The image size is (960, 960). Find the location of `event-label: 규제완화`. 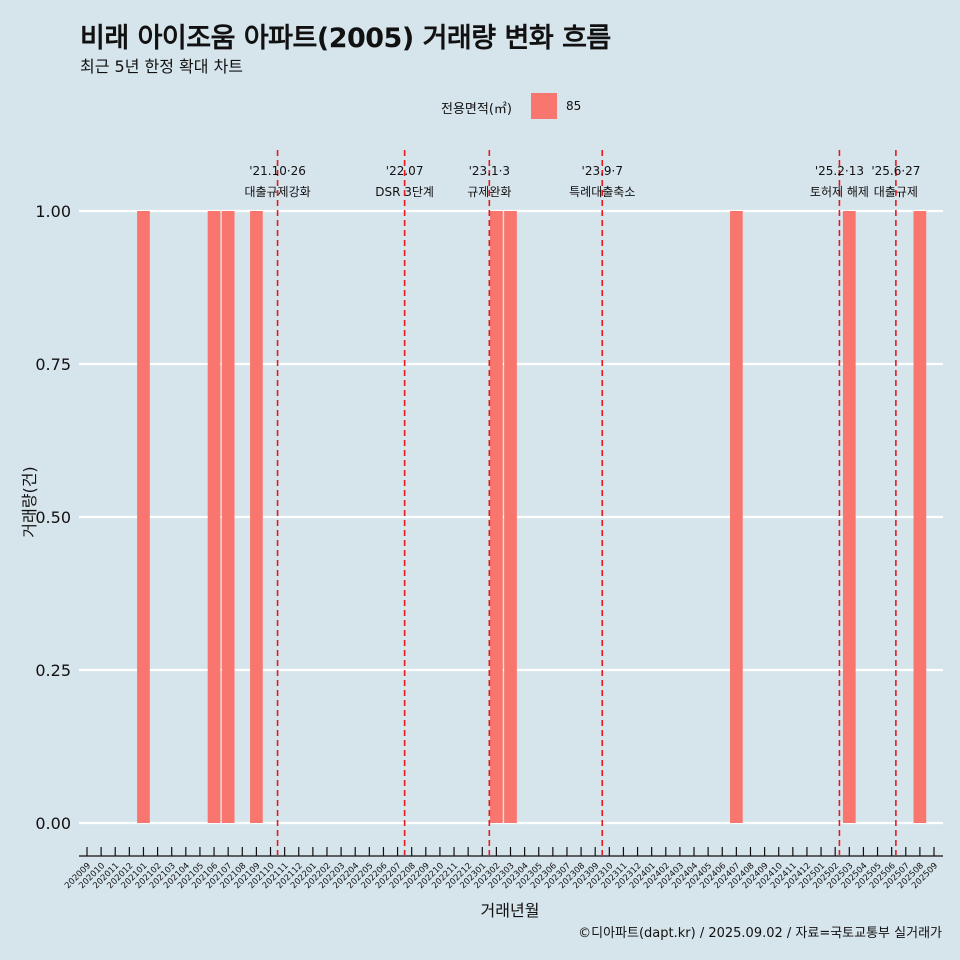

event-label: 규제완화 is located at coordinates (489, 192).